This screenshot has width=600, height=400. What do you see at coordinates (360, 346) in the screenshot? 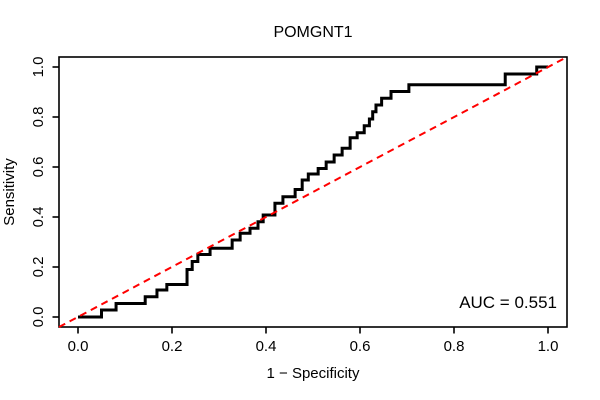
I see `x-tick-label: 0.6` at bounding box center [360, 346].